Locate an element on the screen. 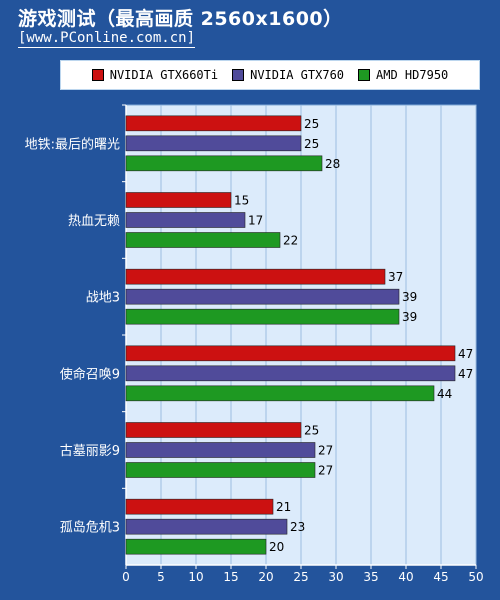 This screenshot has height=600, width=500. data-label: 20 is located at coordinates (276, 547).